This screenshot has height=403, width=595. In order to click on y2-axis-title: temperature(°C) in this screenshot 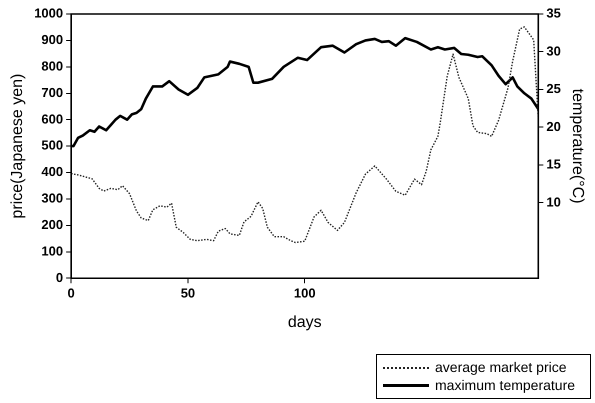, I will do `click(577, 146)`.